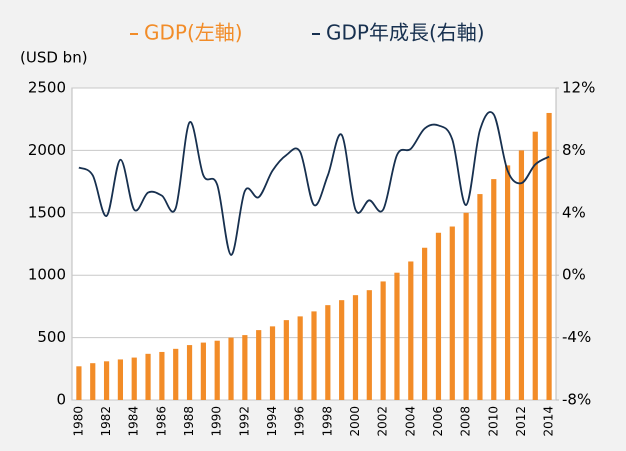 This screenshot has width=626, height=451. I want to click on x-tick-label: 1992, so click(244, 421).